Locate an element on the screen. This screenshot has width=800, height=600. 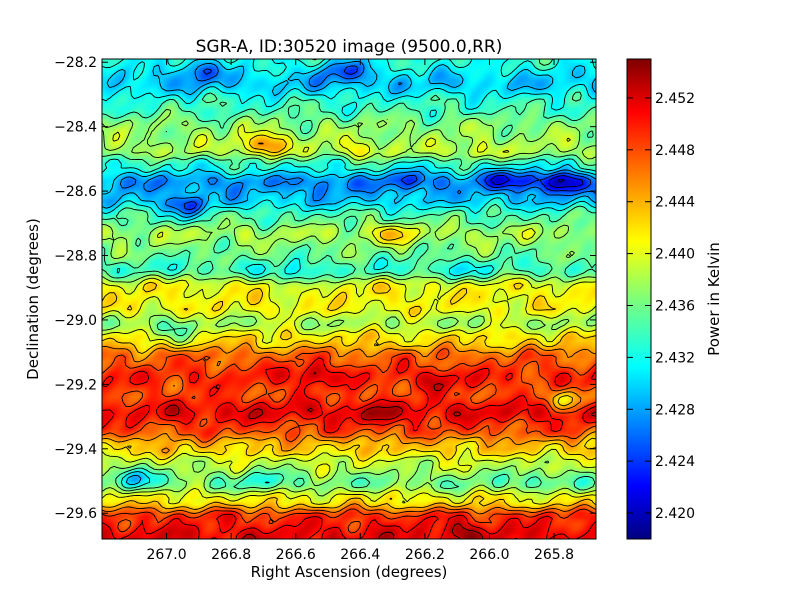
colorbar-tick-label: 2.440 is located at coordinates (675, 255).